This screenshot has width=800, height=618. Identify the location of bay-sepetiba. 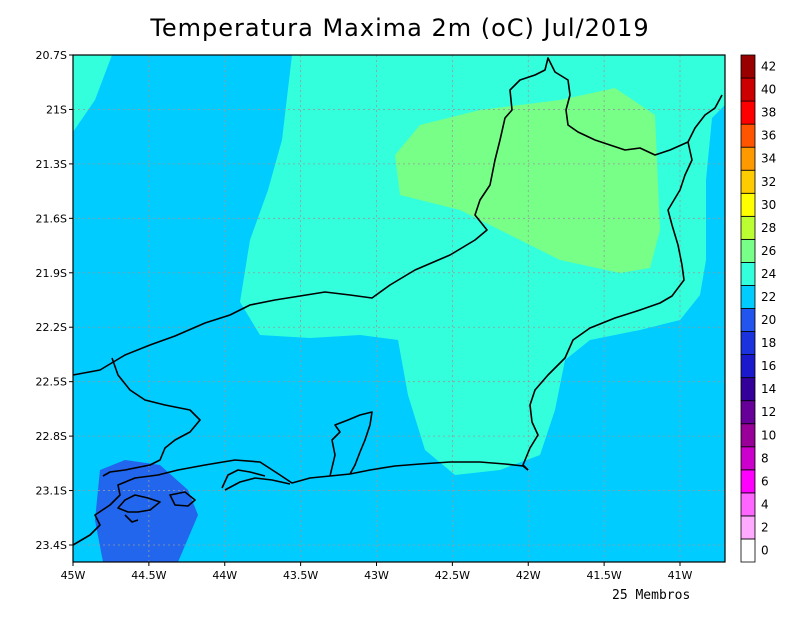
(256, 480).